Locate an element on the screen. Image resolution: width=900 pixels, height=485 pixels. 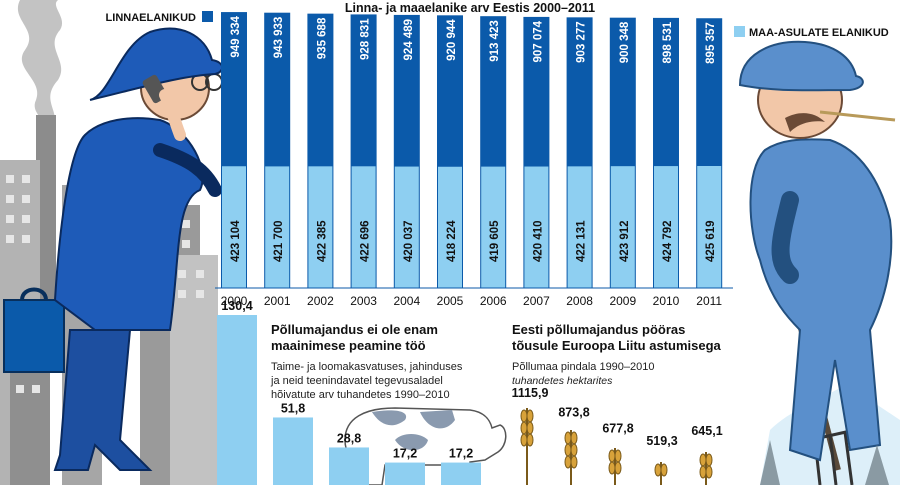
agri-land-unit: tuhandetes hektarites is located at coordinates (562, 381).